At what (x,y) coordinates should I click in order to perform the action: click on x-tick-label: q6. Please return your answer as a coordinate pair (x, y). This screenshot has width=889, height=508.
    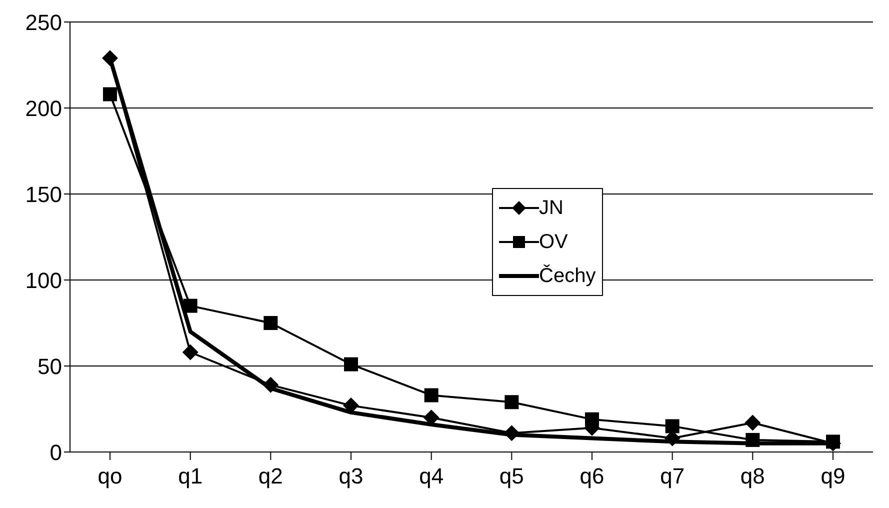
    Looking at the image, I should click on (592, 476).